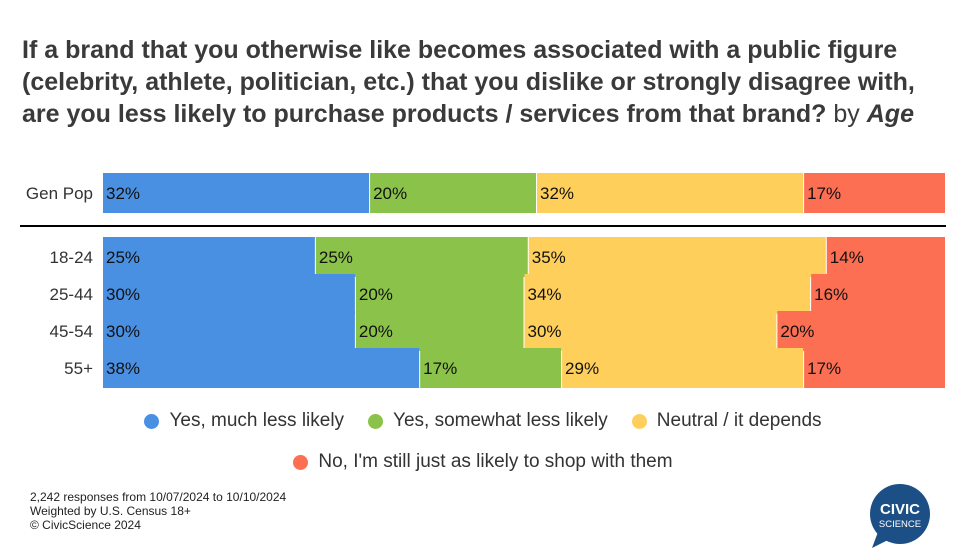 The height and width of the screenshot is (558, 966). Describe the element at coordinates (123, 193) in the screenshot. I see `data-label-gen-pop-series-0: 32%` at that location.